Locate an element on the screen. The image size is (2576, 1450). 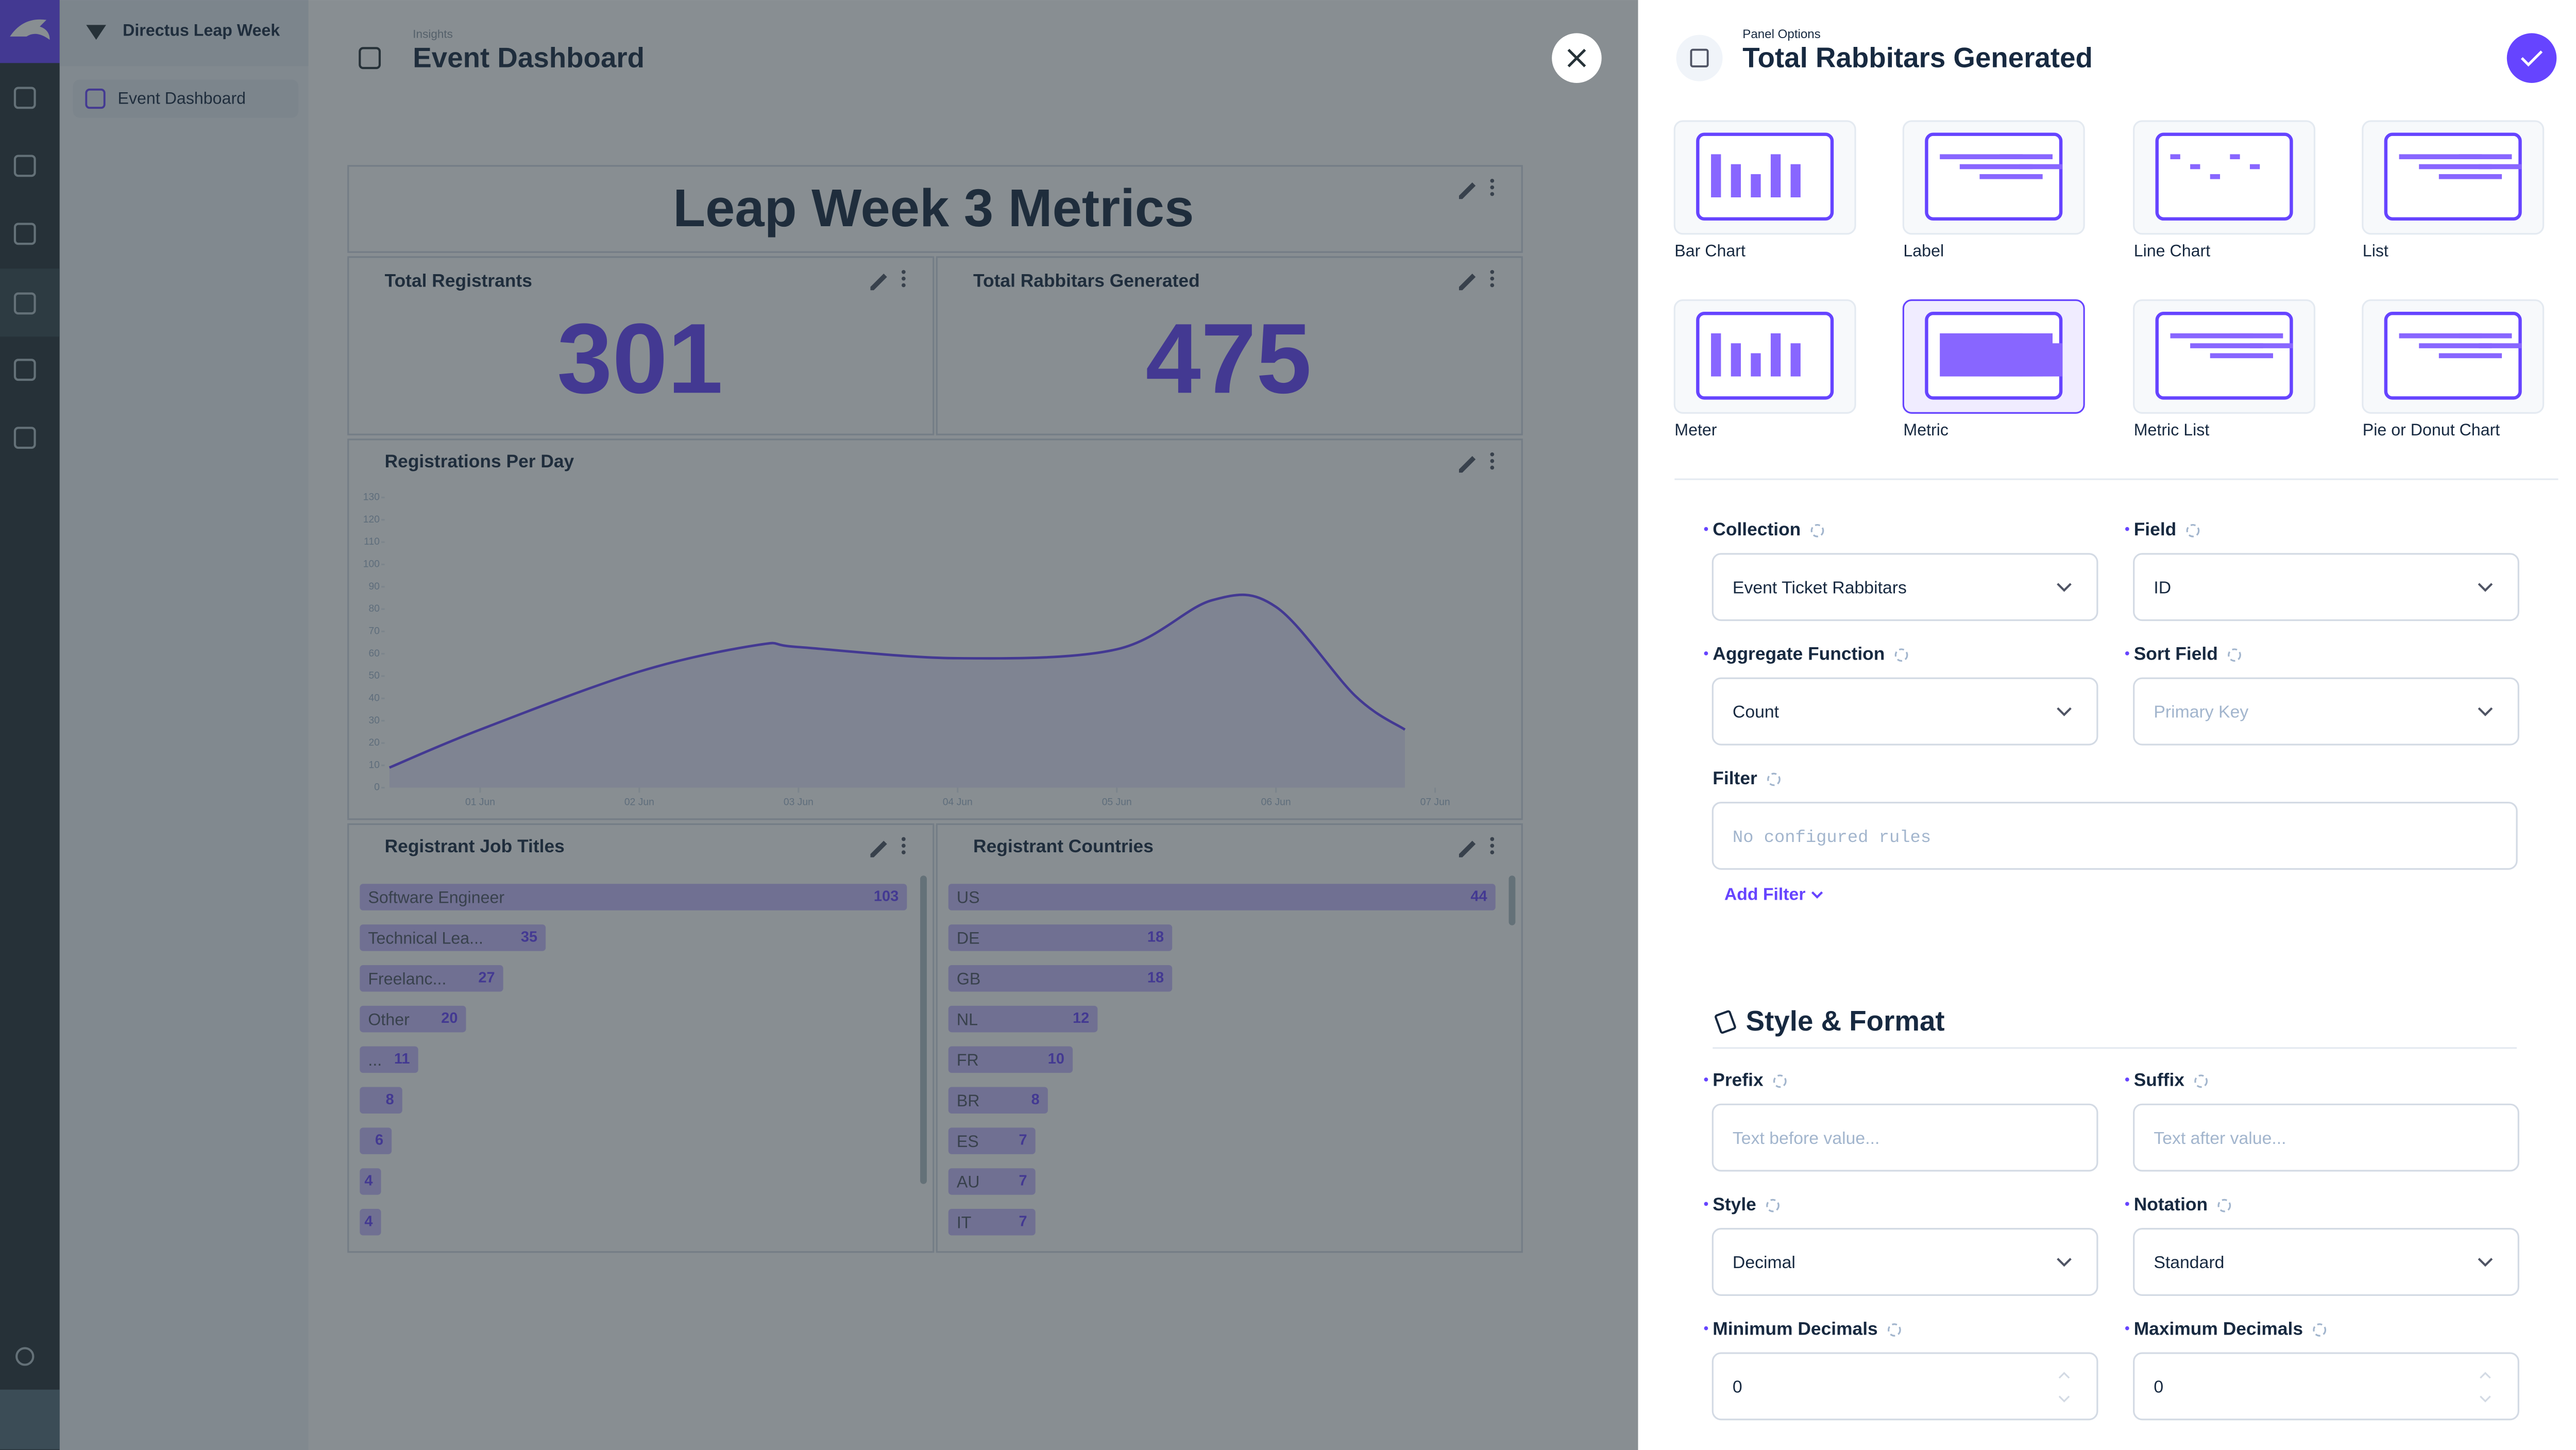
field-label: Suffix is located at coordinates (2159, 1080).